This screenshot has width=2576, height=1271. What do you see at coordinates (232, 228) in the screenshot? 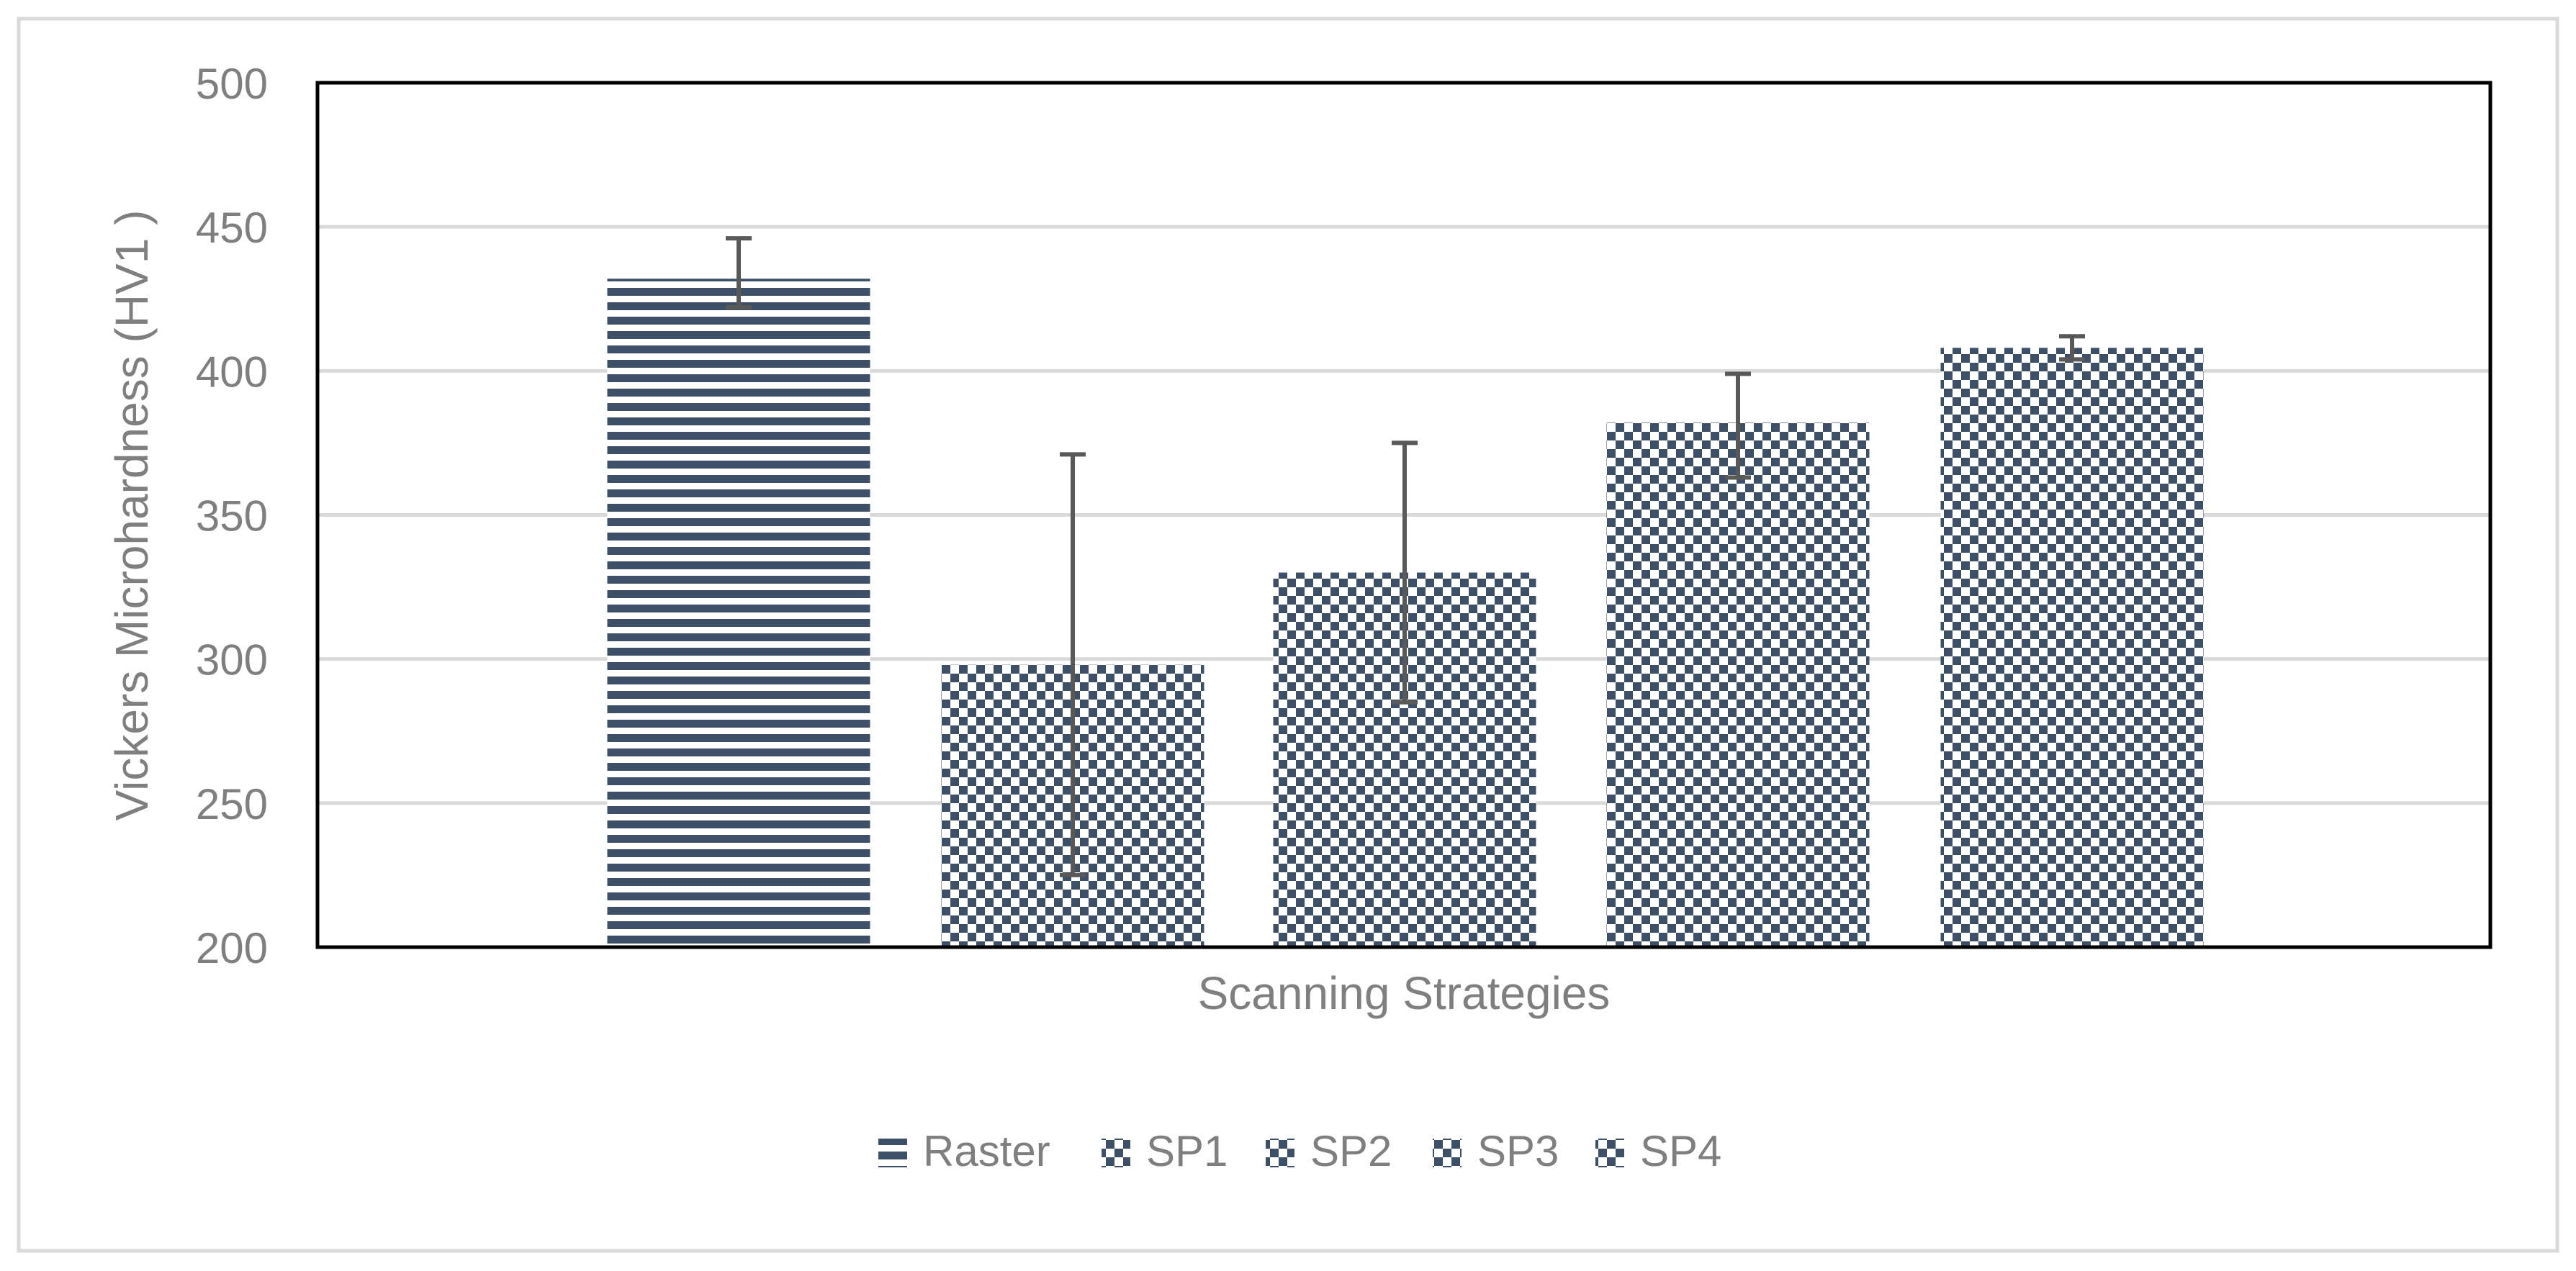
I see `y-tick-label: 450` at bounding box center [232, 228].